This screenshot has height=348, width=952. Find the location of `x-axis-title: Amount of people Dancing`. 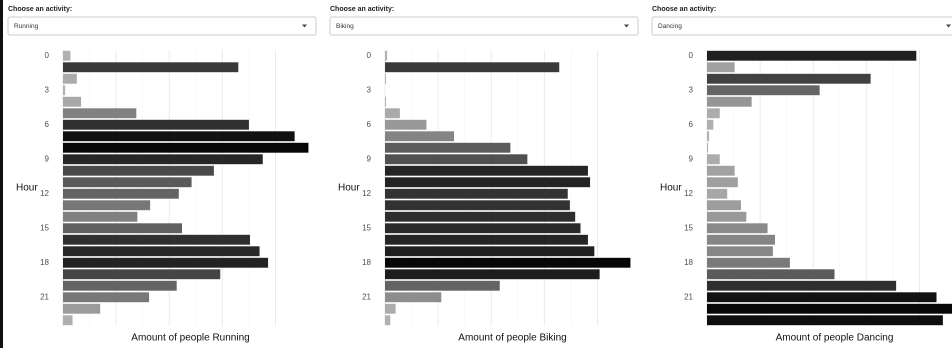

x-axis-title: Amount of people Dancing is located at coordinates (835, 338).